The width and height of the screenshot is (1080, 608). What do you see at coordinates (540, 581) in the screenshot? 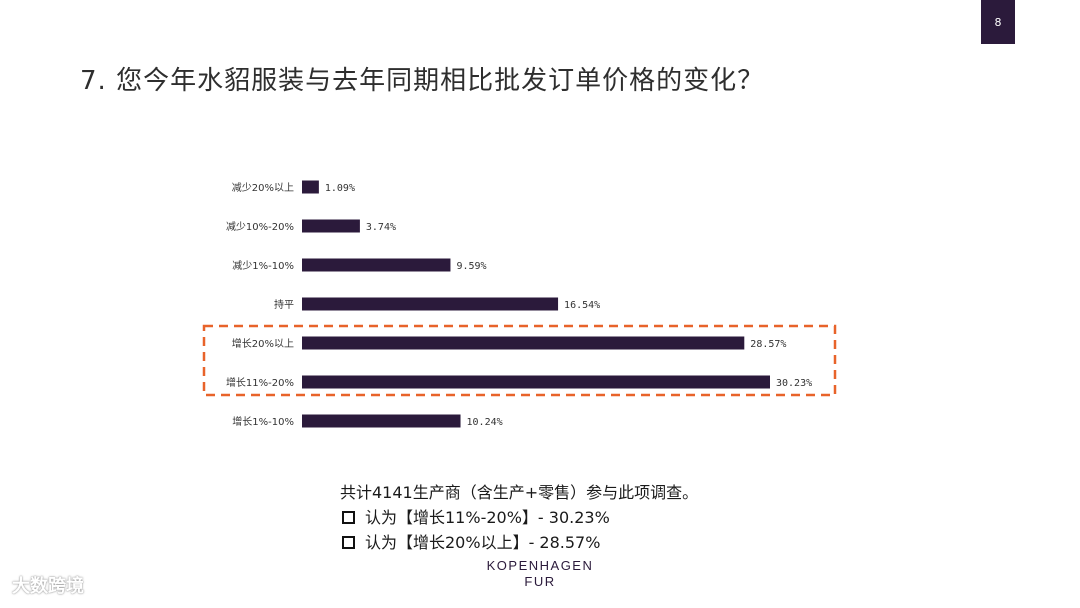
I see `logo-line-2: FUR` at bounding box center [540, 581].